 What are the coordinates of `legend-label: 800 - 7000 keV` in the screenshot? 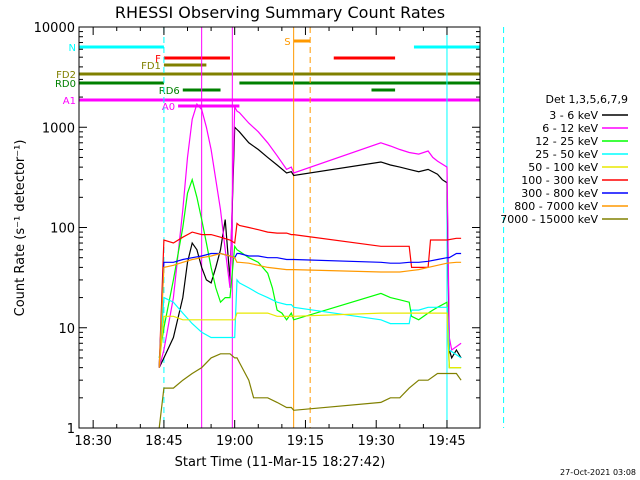 It's located at (556, 206).